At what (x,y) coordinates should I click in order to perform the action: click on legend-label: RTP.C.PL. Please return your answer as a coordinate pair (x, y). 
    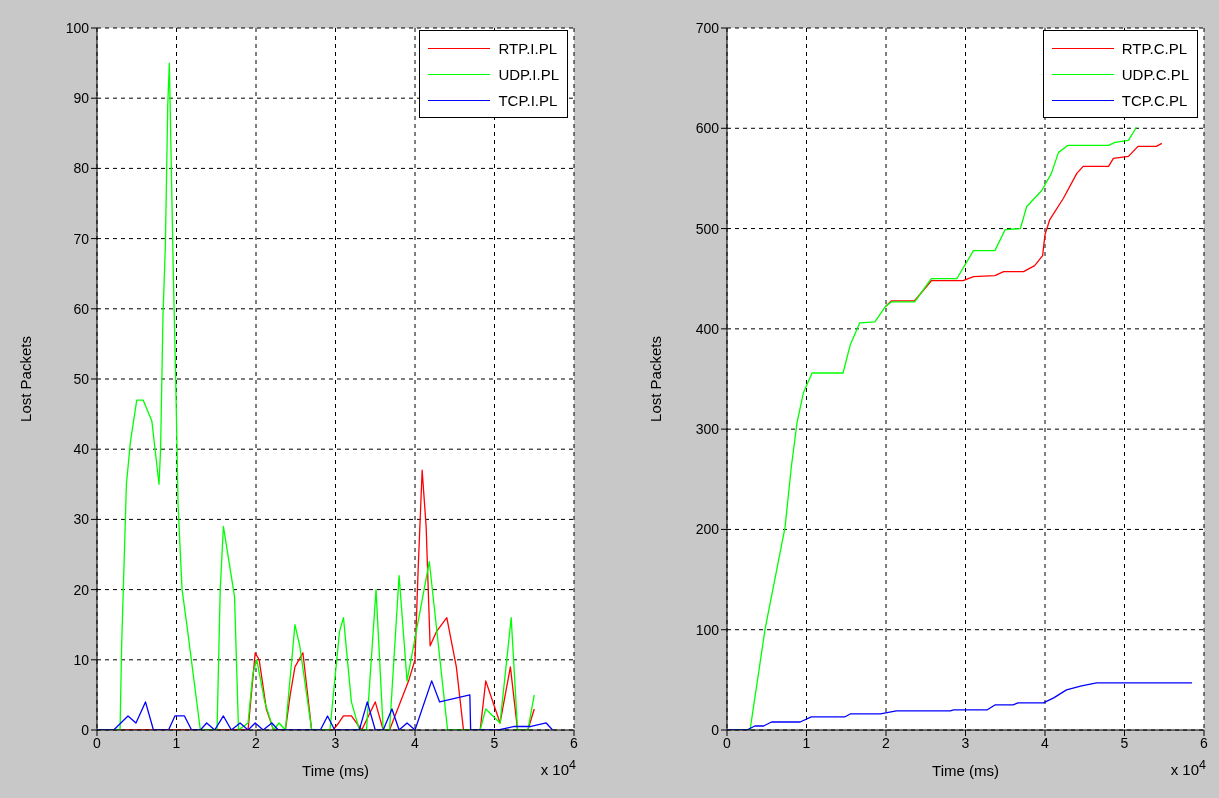
    Looking at the image, I should click on (1154, 48).